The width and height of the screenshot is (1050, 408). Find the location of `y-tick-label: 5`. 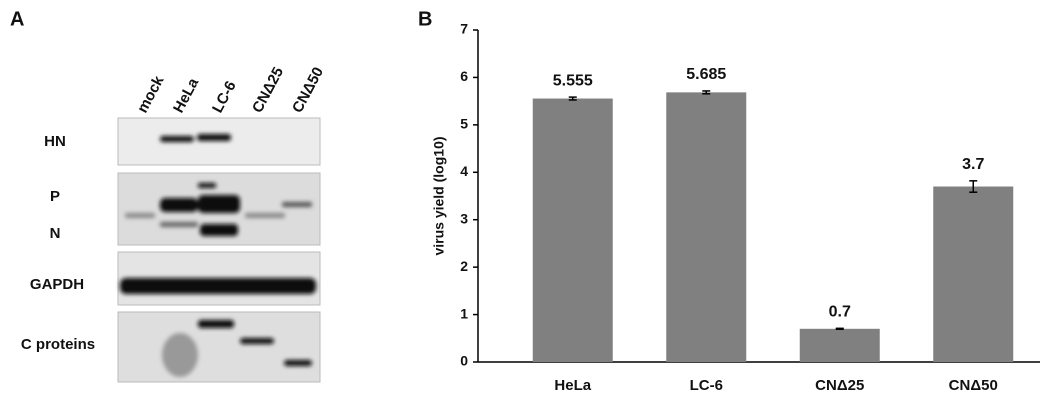

y-tick-label: 5 is located at coordinates (464, 124).